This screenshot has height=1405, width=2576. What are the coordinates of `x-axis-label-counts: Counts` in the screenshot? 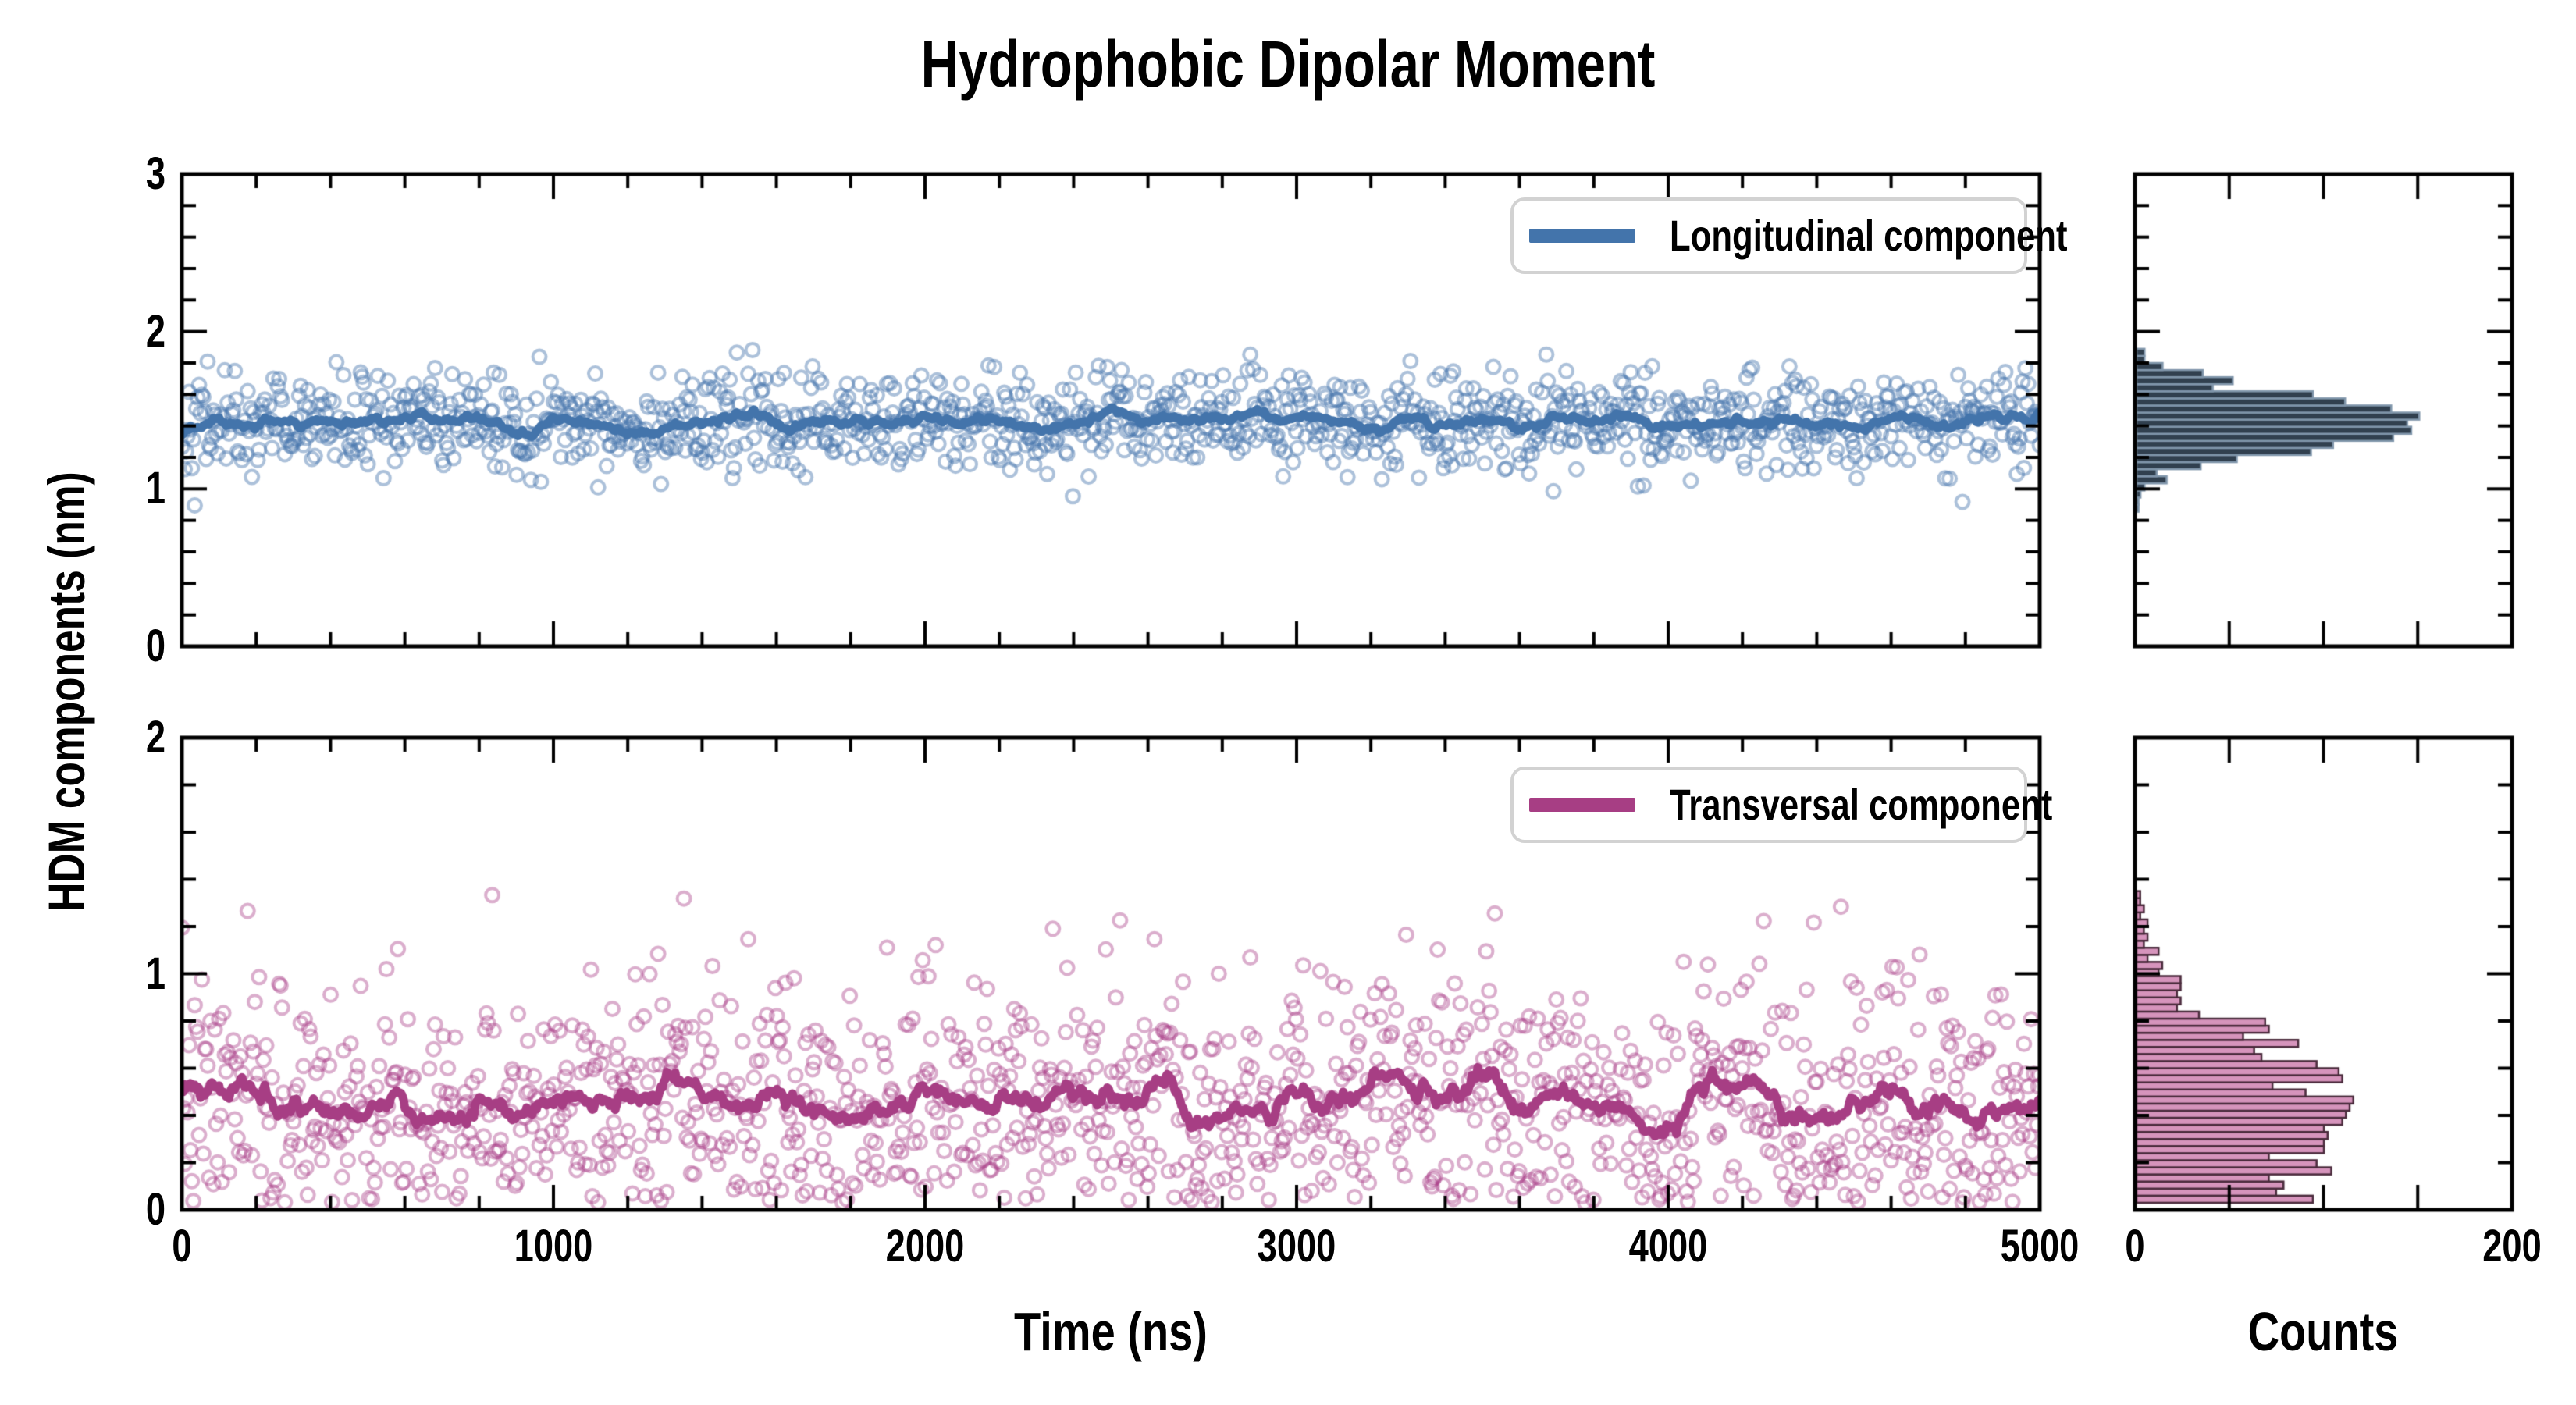 It's located at (2323, 1332).